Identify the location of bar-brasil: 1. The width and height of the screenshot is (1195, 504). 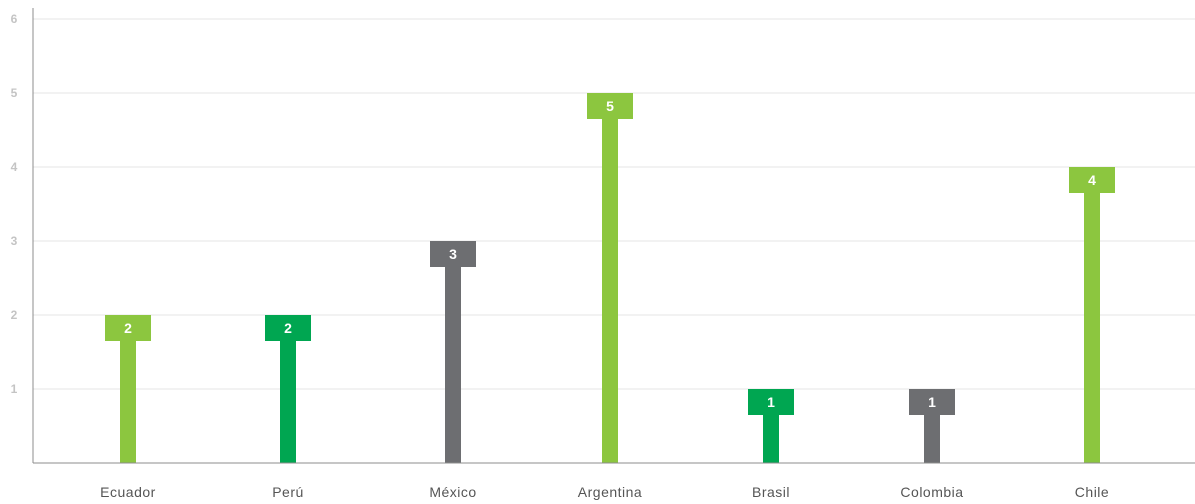
(771, 426).